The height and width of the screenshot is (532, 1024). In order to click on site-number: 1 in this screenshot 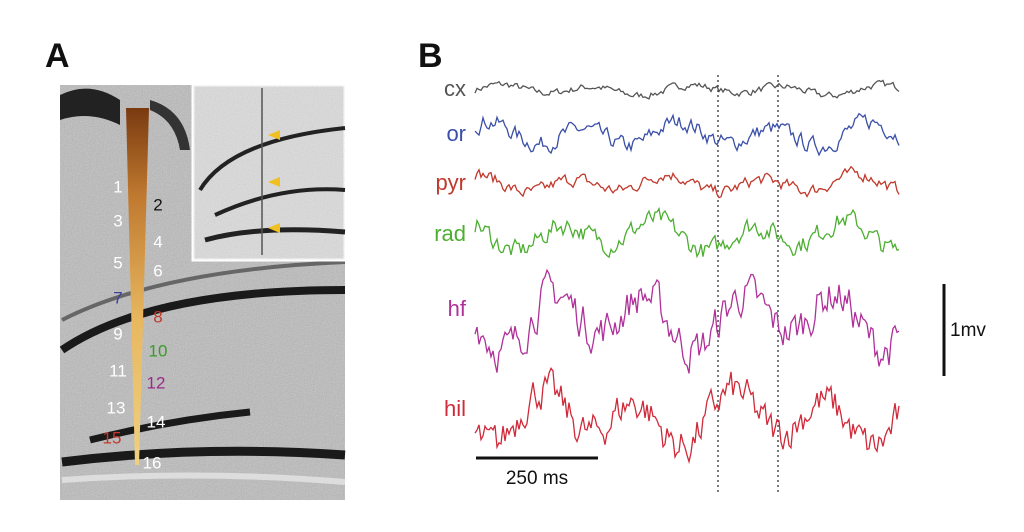, I will do `click(117, 186)`.